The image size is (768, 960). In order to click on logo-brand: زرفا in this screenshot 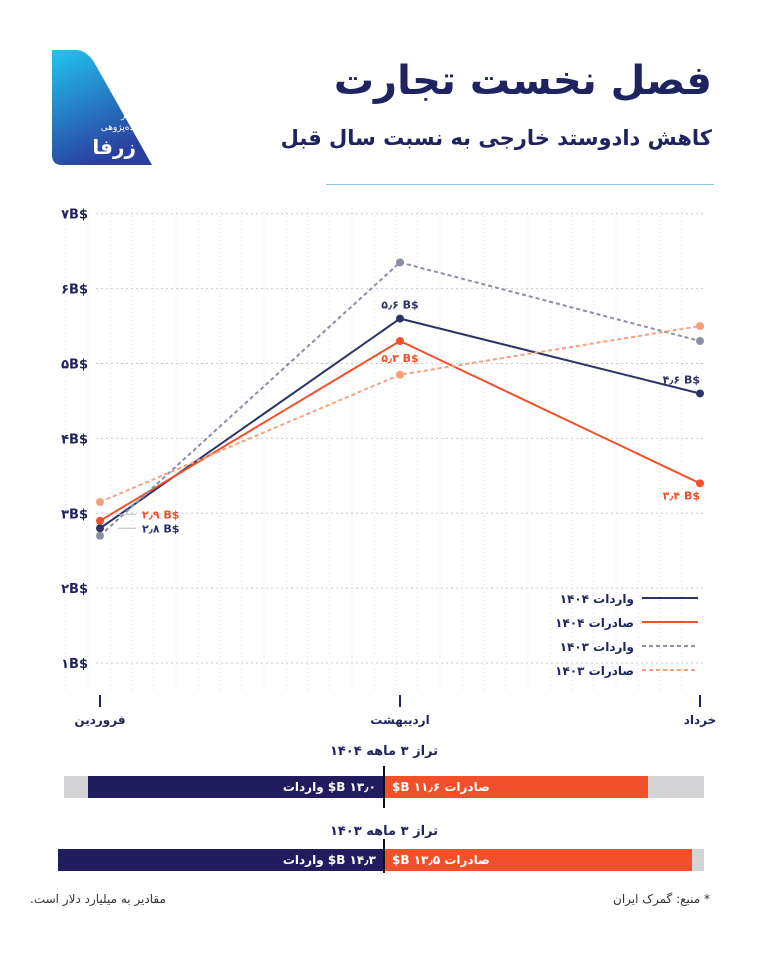, I will do `click(114, 147)`.